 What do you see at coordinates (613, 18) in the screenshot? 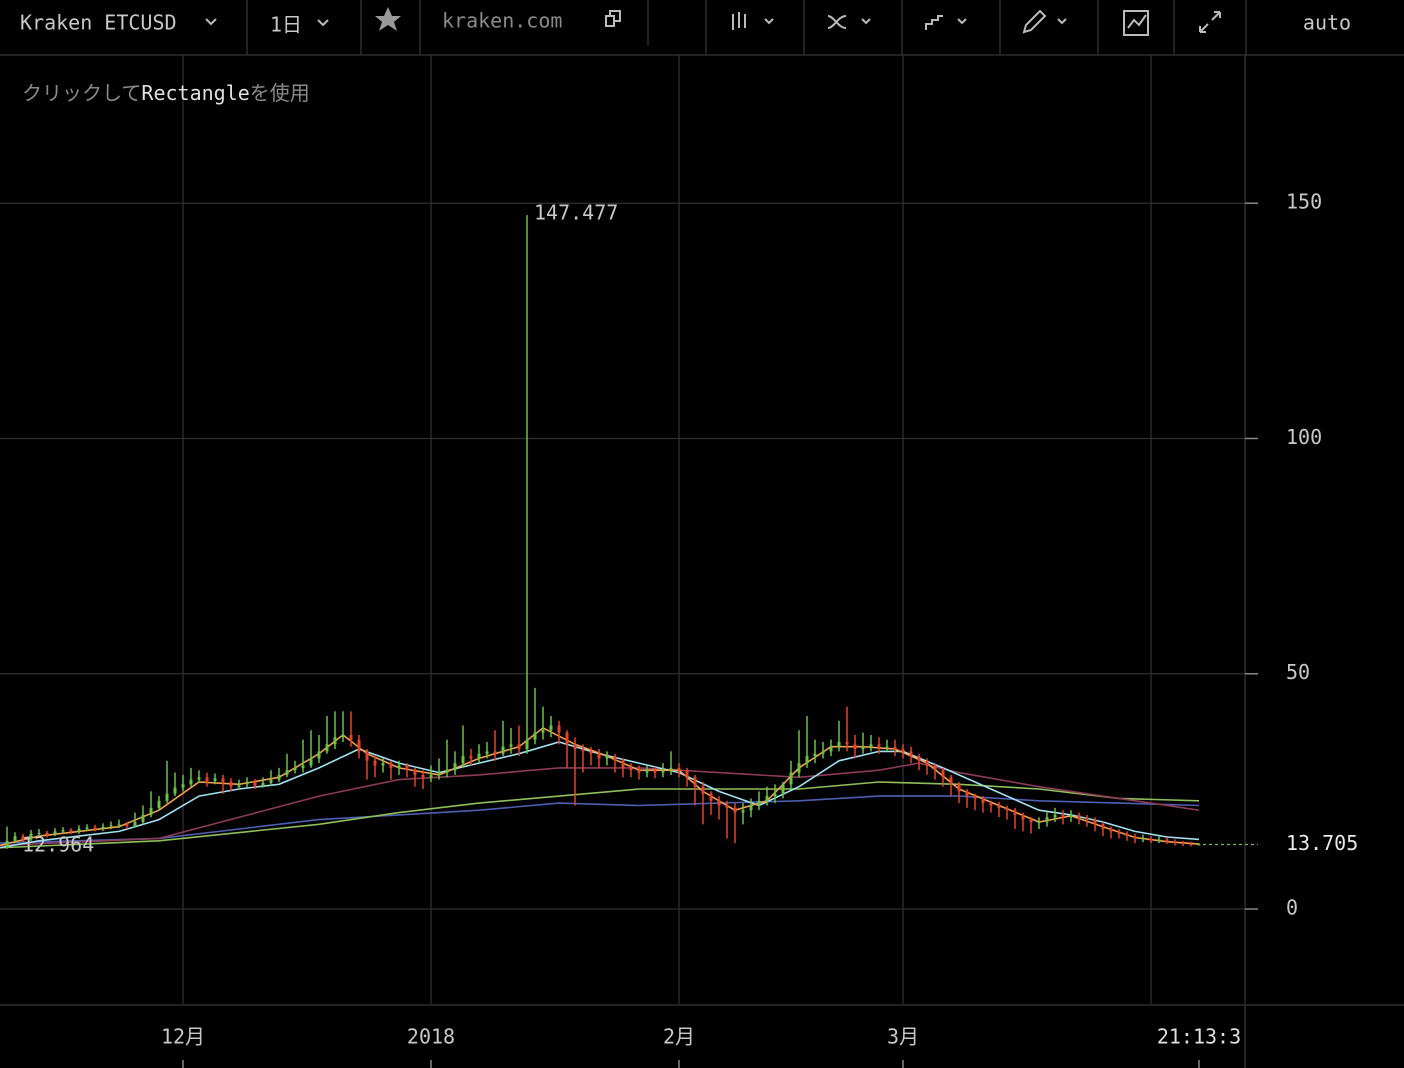
I see `copy-icon` at bounding box center [613, 18].